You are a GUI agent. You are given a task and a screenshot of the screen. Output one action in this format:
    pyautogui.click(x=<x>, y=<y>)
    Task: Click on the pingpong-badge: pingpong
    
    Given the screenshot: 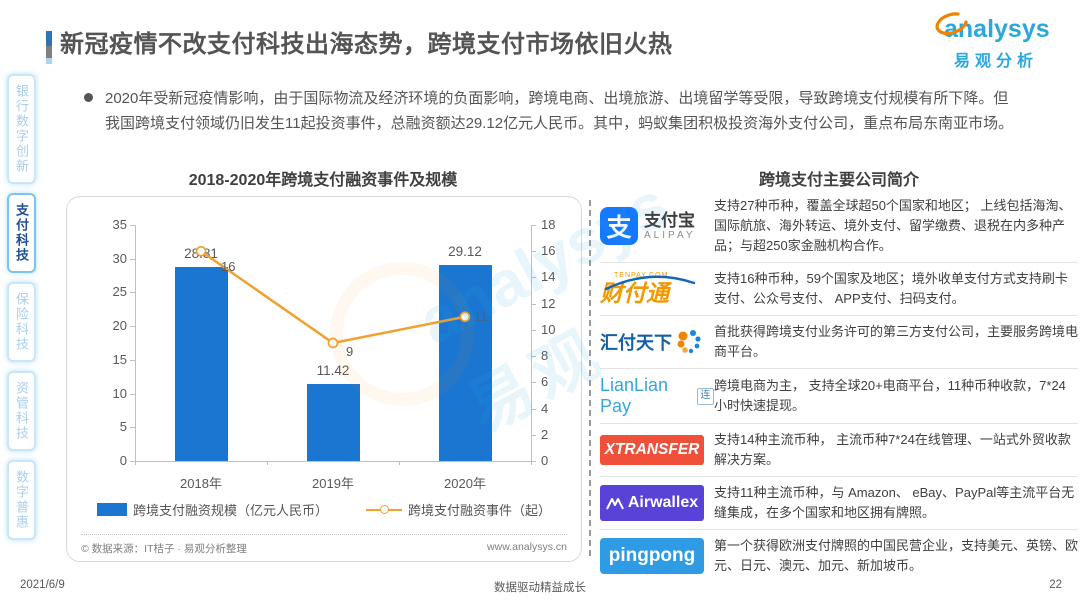 What is the action you would take?
    pyautogui.click(x=652, y=556)
    